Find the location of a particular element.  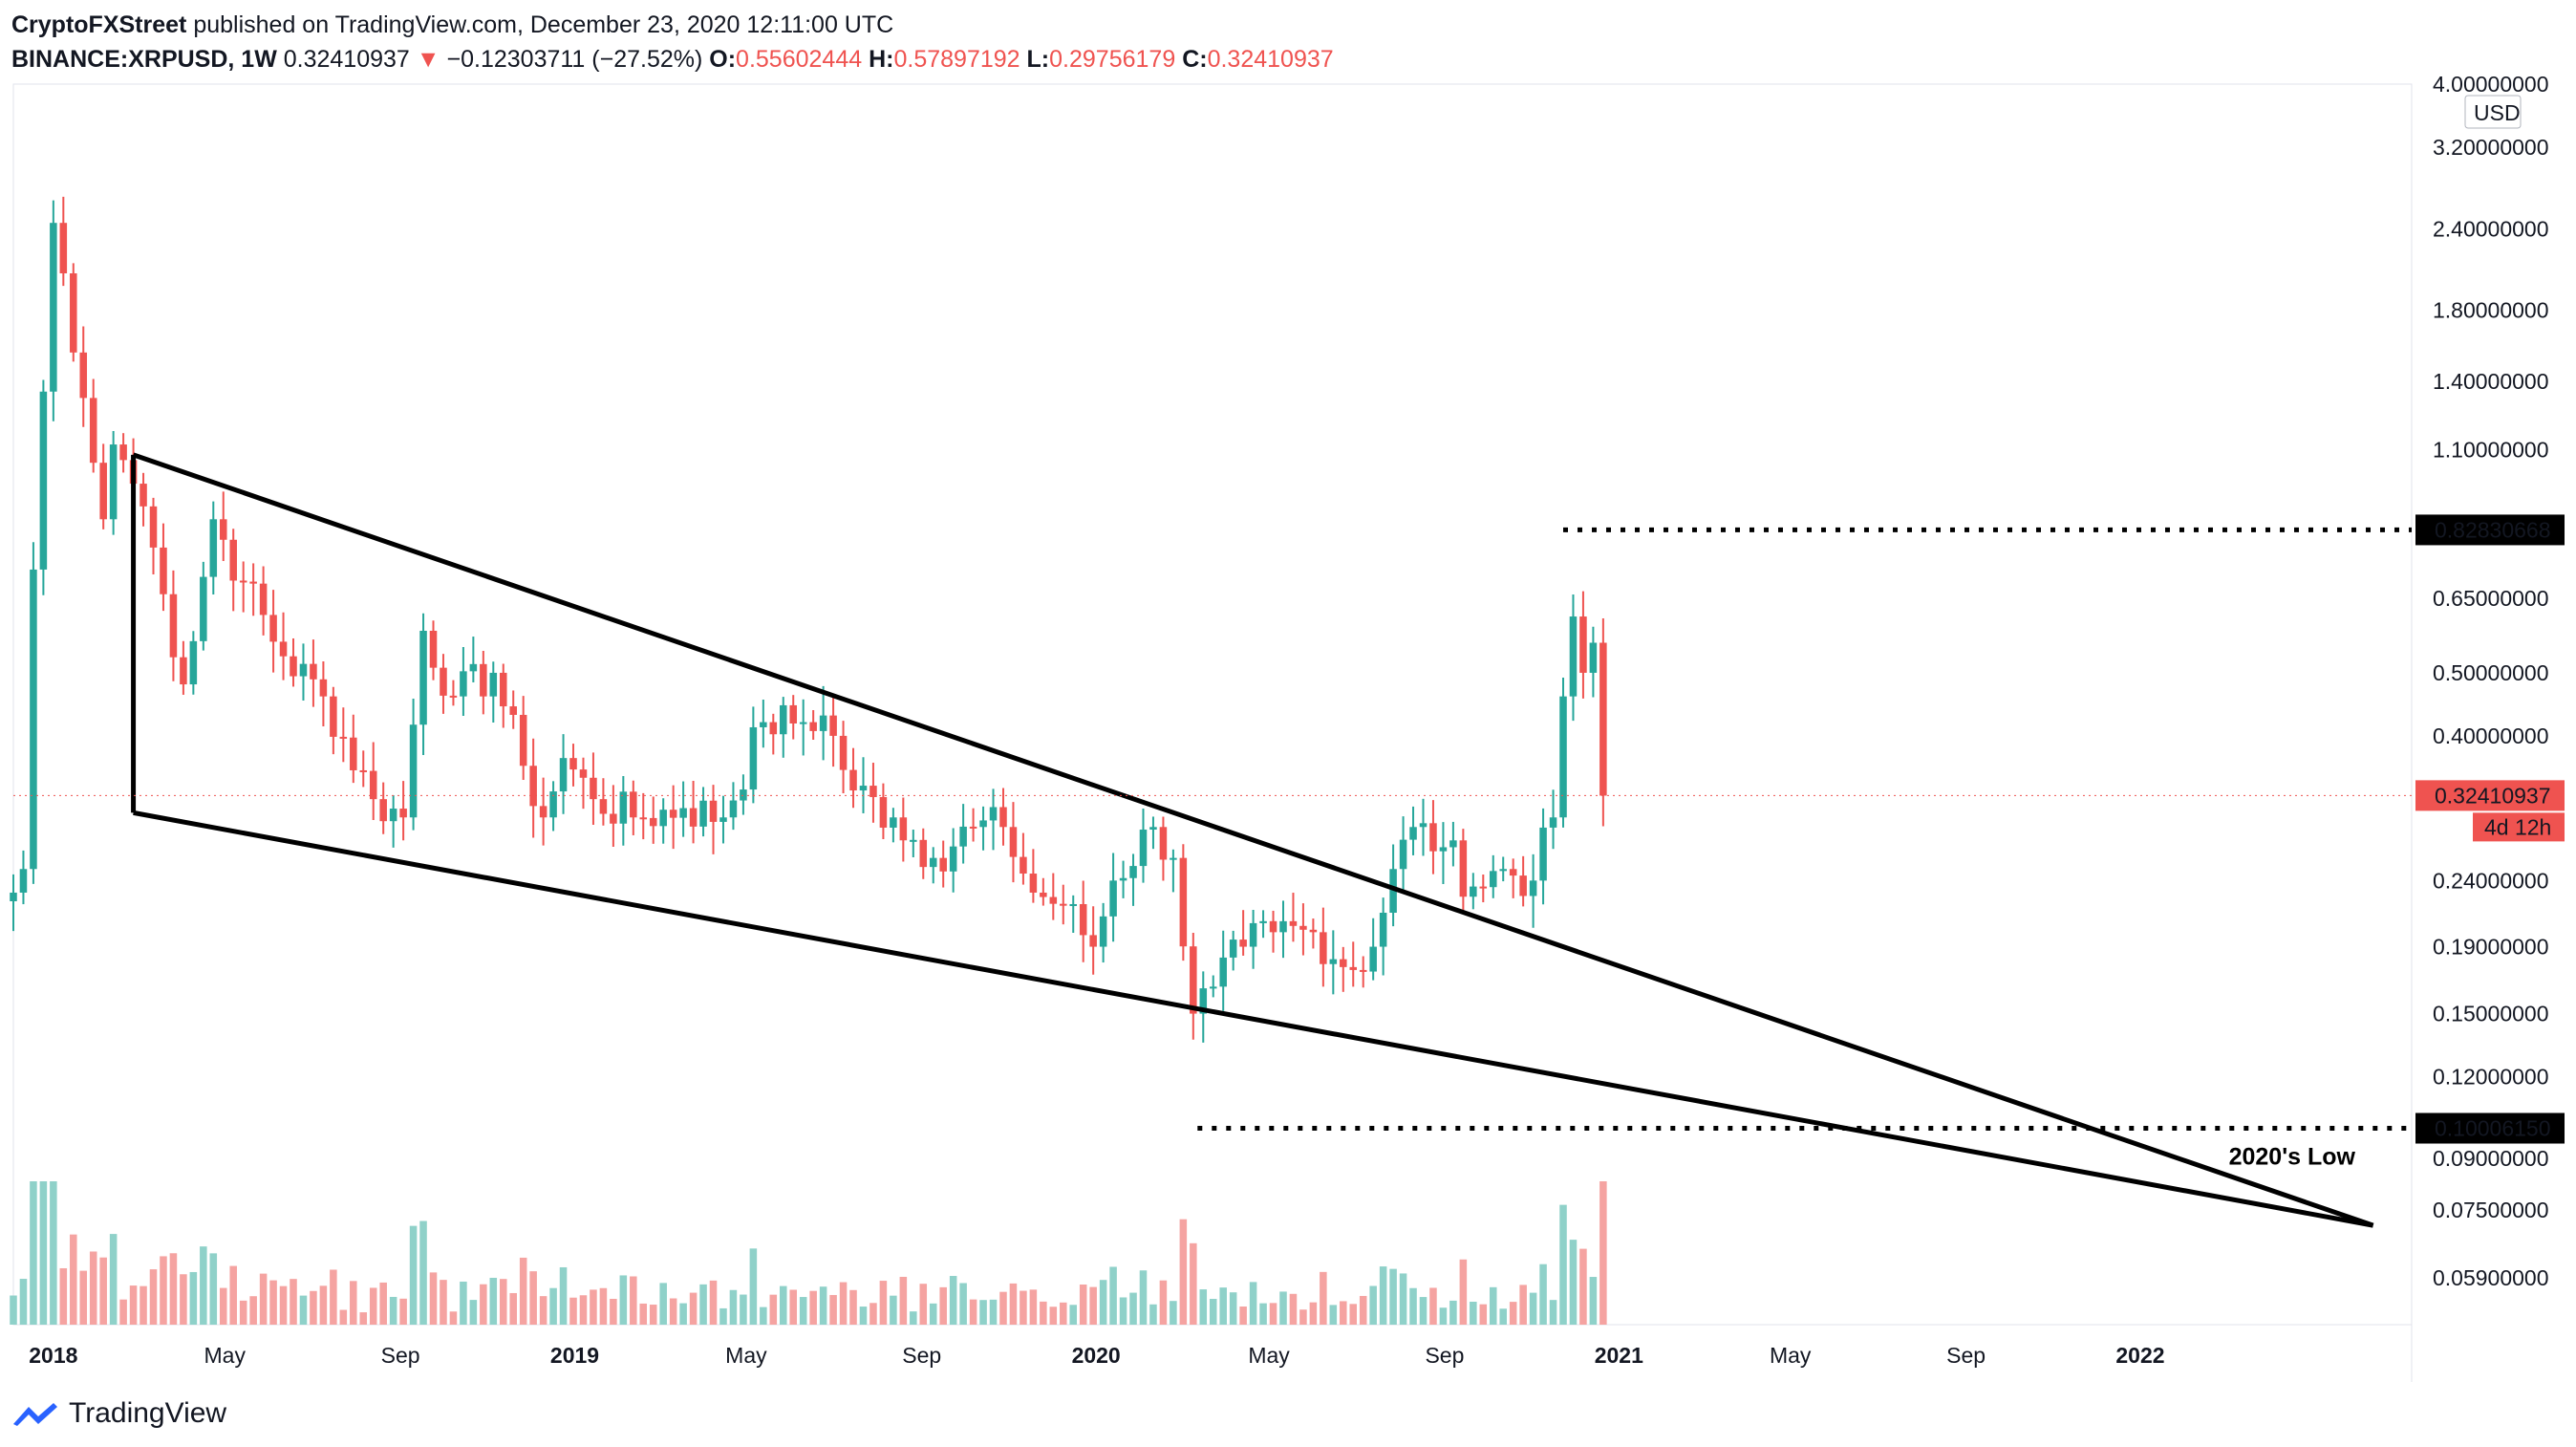

low-level-tag-bg is located at coordinates (2490, 1128).